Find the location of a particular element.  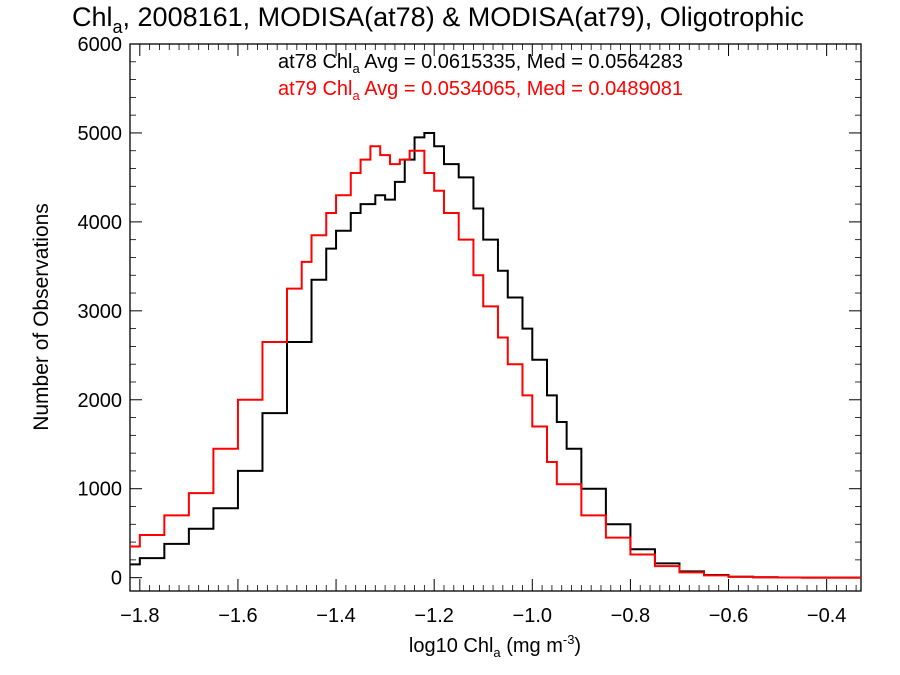

y-tick-label: 3000 is located at coordinates (100, 312).